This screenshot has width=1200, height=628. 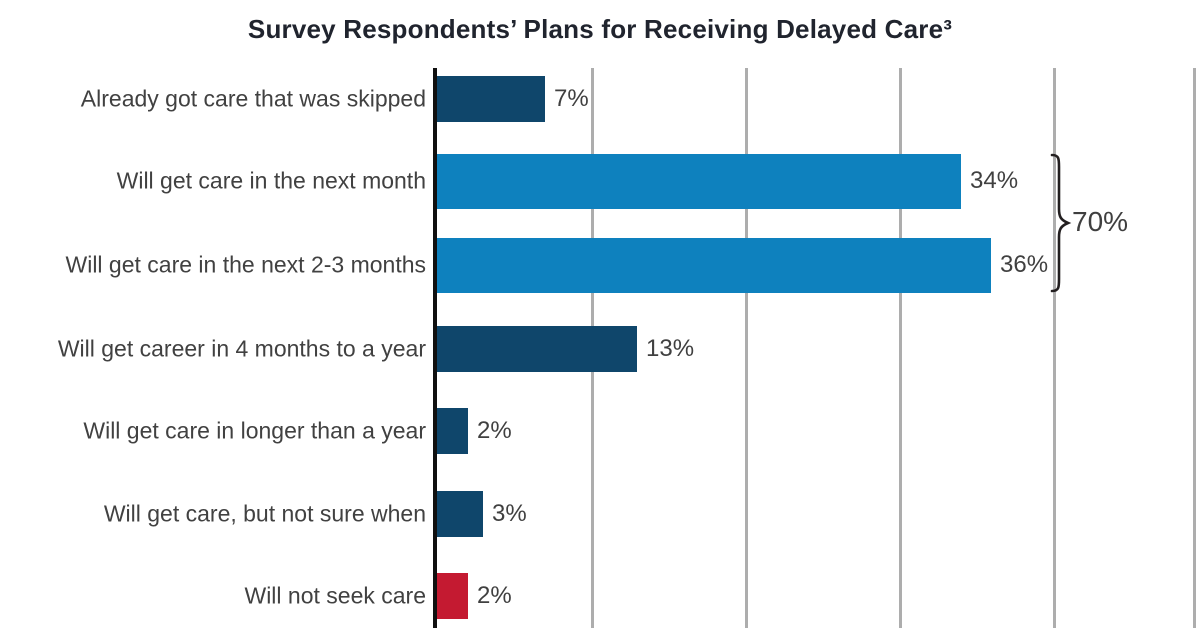 I want to click on chart-row-next-2-3-months: Will get care in the next 2-3 months 36%, so click(x=600, y=265).